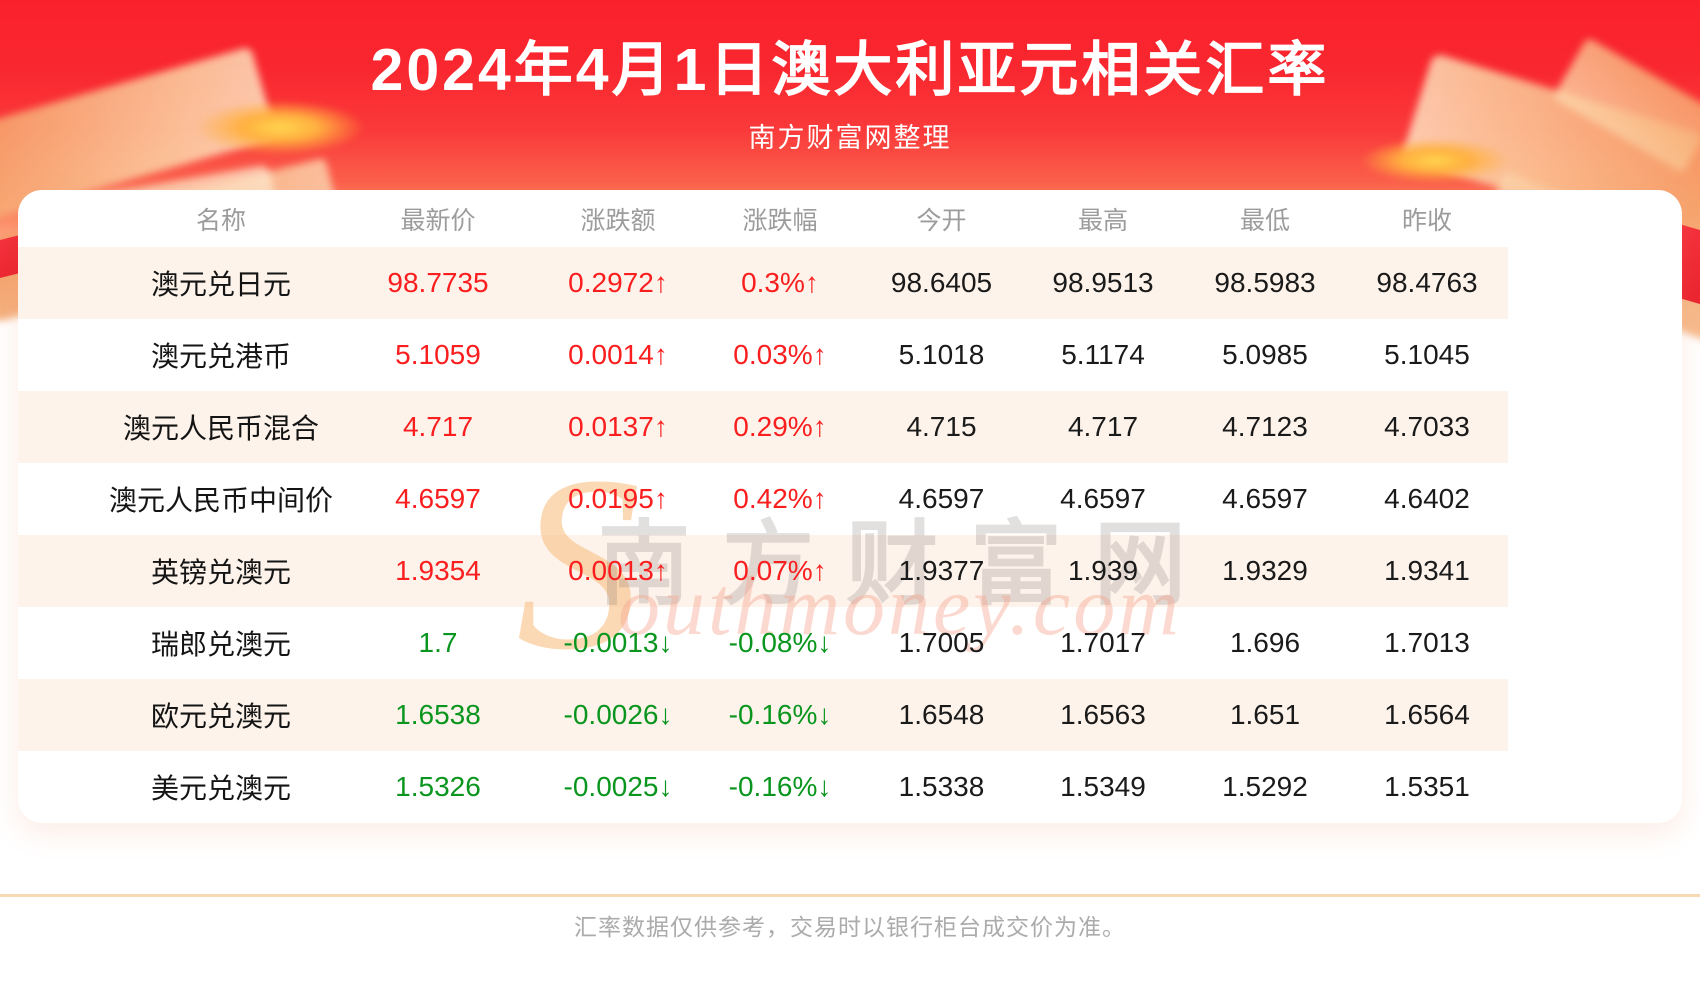 The width and height of the screenshot is (1700, 1000). I want to click on open-price: 1.7005, so click(941, 642).